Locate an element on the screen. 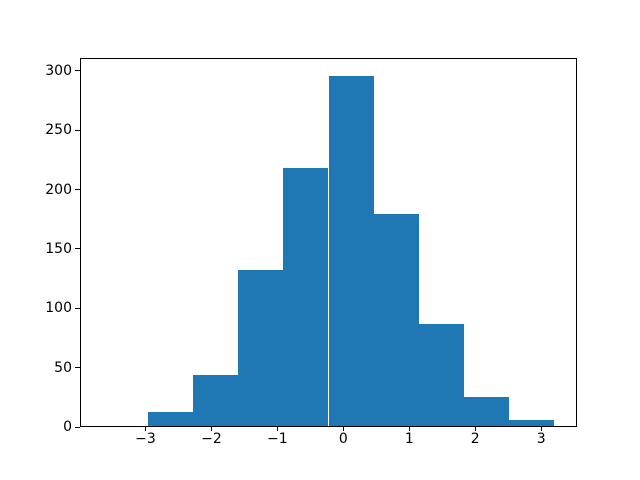 This screenshot has height=480, width=640. y-tick-label: 0 is located at coordinates (67, 427).